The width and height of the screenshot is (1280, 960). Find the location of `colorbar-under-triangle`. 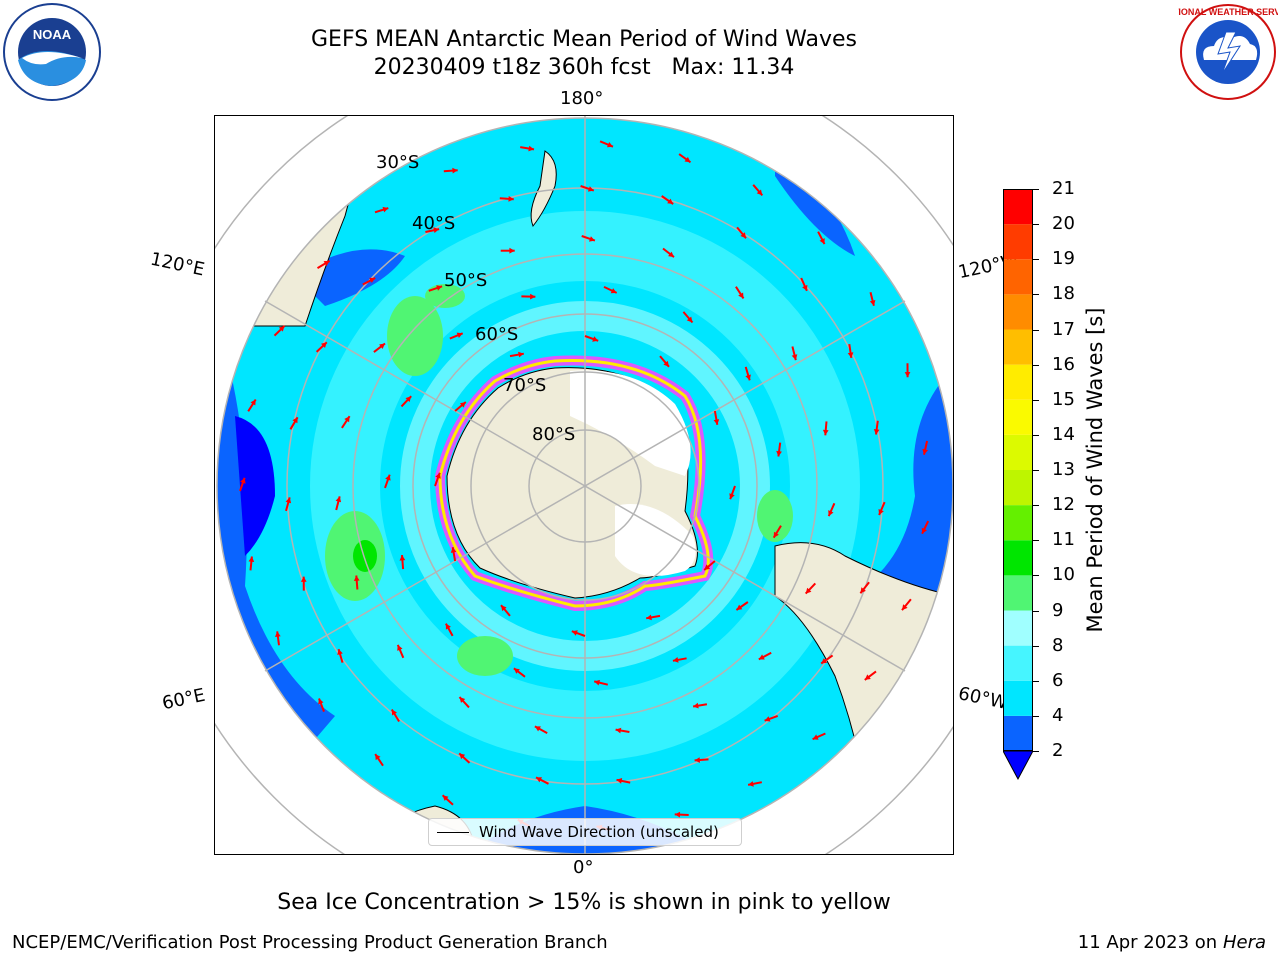

colorbar-under-triangle is located at coordinates (1018, 765).